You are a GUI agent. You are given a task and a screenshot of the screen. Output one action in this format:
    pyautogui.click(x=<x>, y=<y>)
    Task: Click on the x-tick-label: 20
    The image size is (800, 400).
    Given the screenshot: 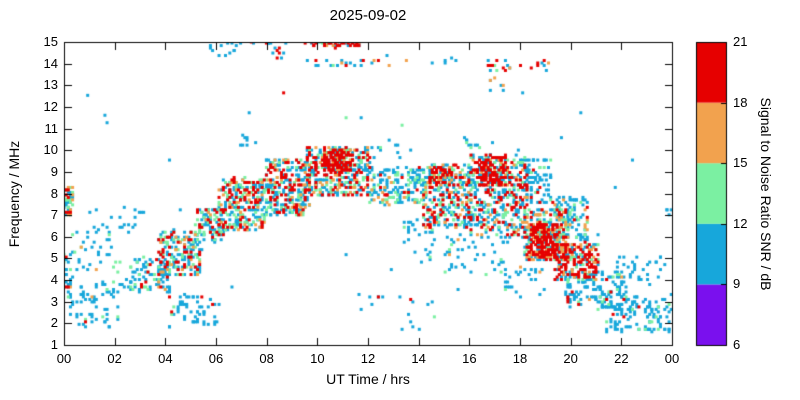 What is the action you would take?
    pyautogui.click(x=570, y=358)
    